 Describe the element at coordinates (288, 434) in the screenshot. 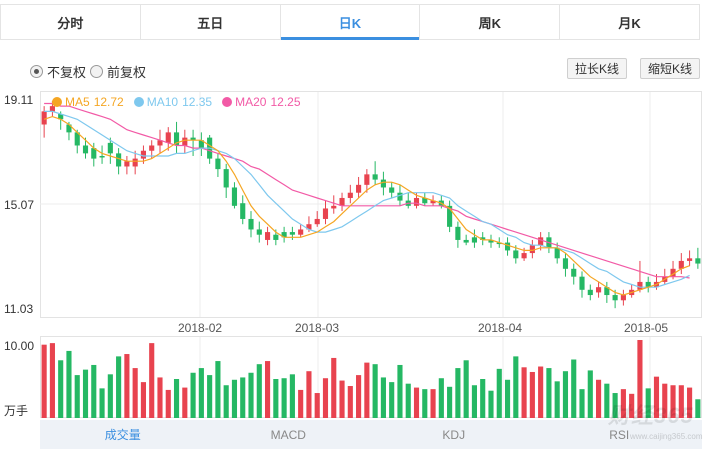

I see `tab-macd: MACD` at that location.